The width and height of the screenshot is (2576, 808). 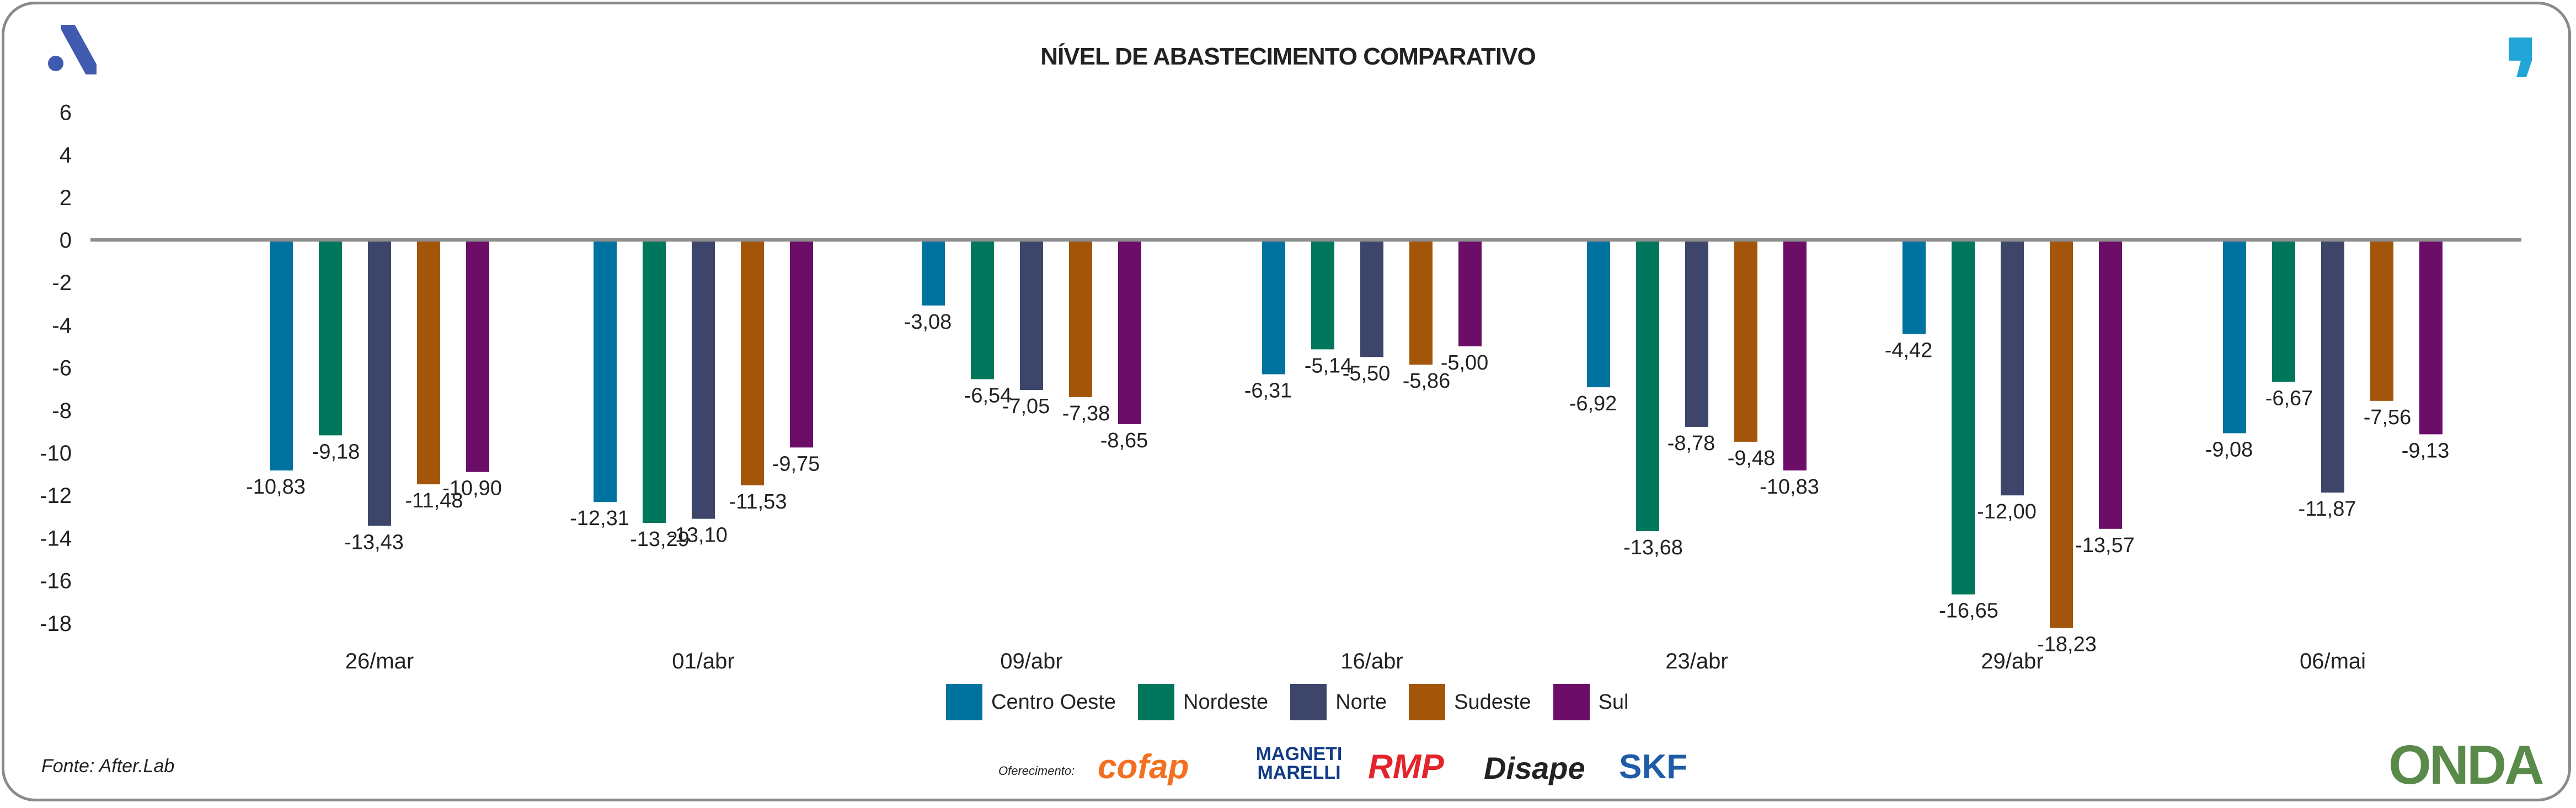 I want to click on sponsor-logo-cofap: cofap, so click(x=1143, y=767).